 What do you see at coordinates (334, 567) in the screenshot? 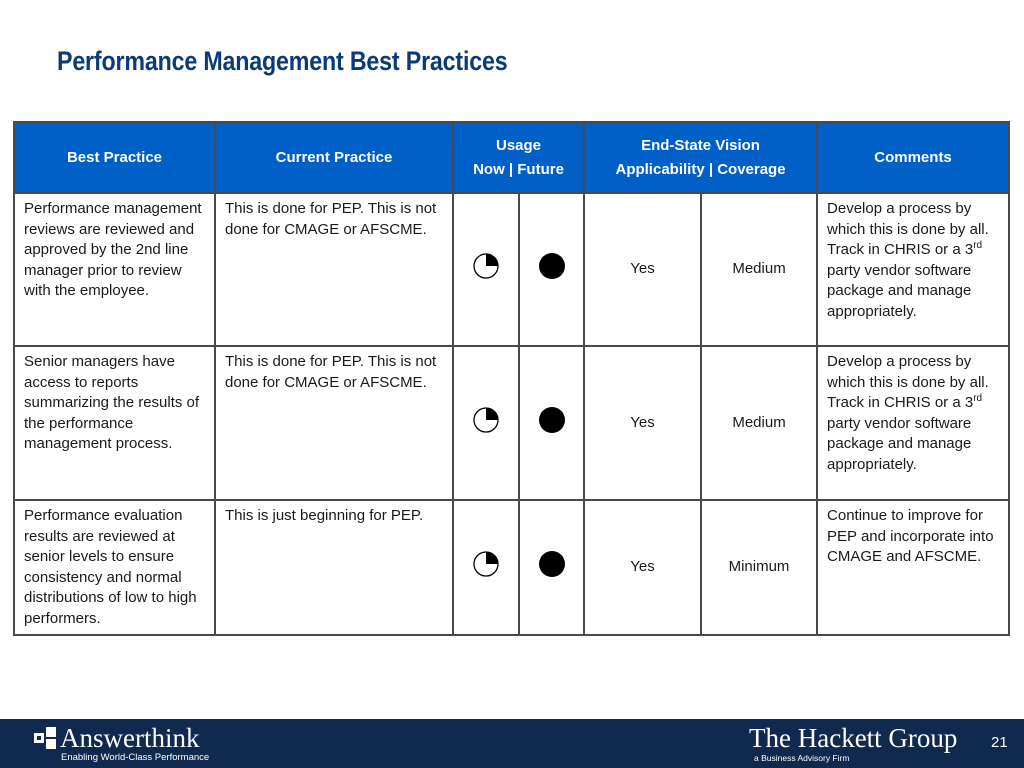
I see `current-practice-cell: This is just beginning for PEP.` at bounding box center [334, 567].